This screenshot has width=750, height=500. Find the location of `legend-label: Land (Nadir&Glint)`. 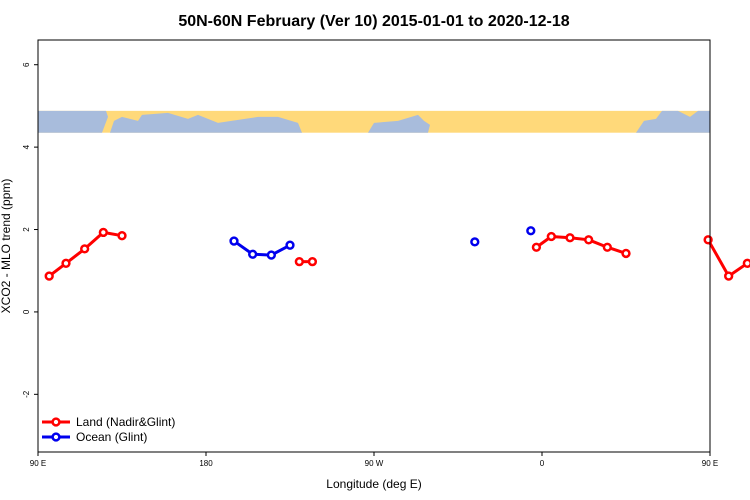

legend-label: Land (Nadir&Glint) is located at coordinates (125, 422).